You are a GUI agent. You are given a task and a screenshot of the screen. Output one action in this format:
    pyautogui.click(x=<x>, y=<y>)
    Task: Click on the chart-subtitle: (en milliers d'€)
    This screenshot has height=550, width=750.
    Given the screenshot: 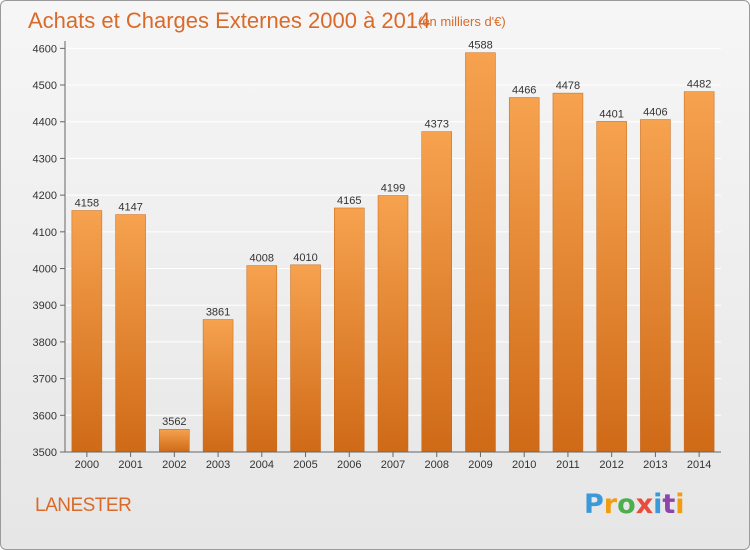 What is the action you would take?
    pyautogui.click(x=462, y=21)
    